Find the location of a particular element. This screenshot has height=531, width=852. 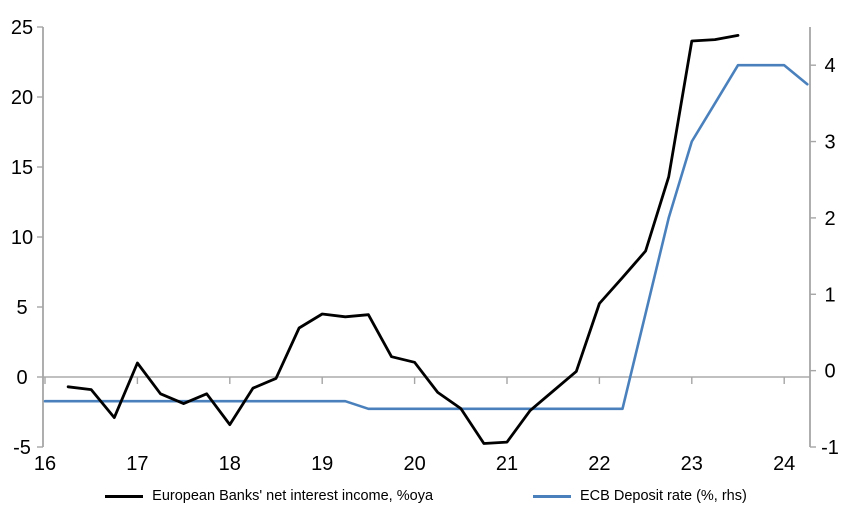

x-axis-labels: 16 17 18 19 20 21 22 23 24 is located at coordinates (414, 464).